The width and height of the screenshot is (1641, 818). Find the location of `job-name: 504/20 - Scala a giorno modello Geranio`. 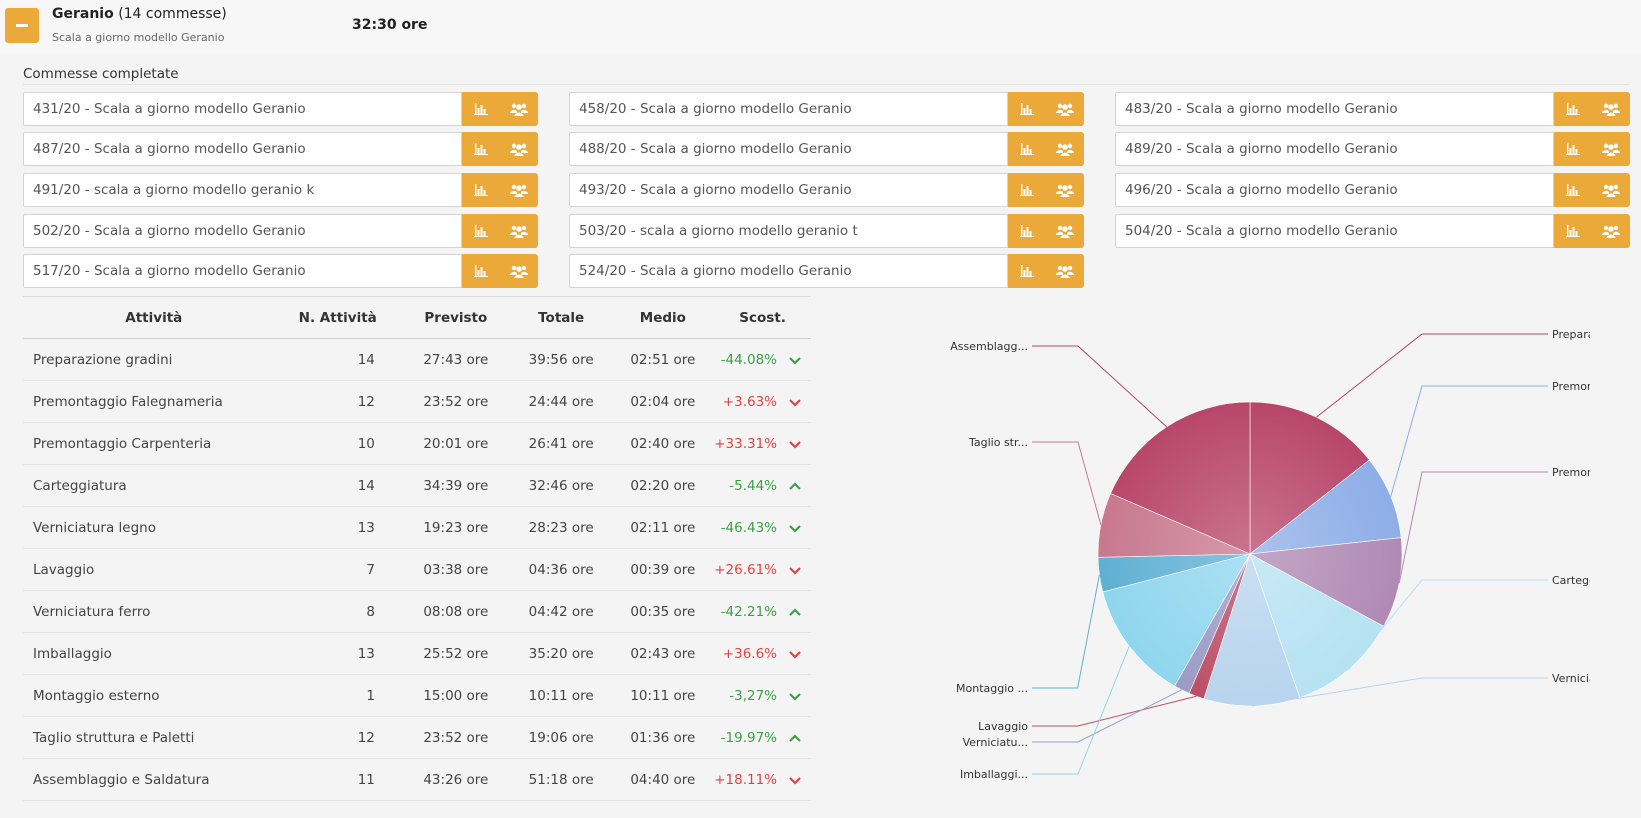

job-name: 504/20 - Scala a giorno modello Geranio is located at coordinates (1334, 231).